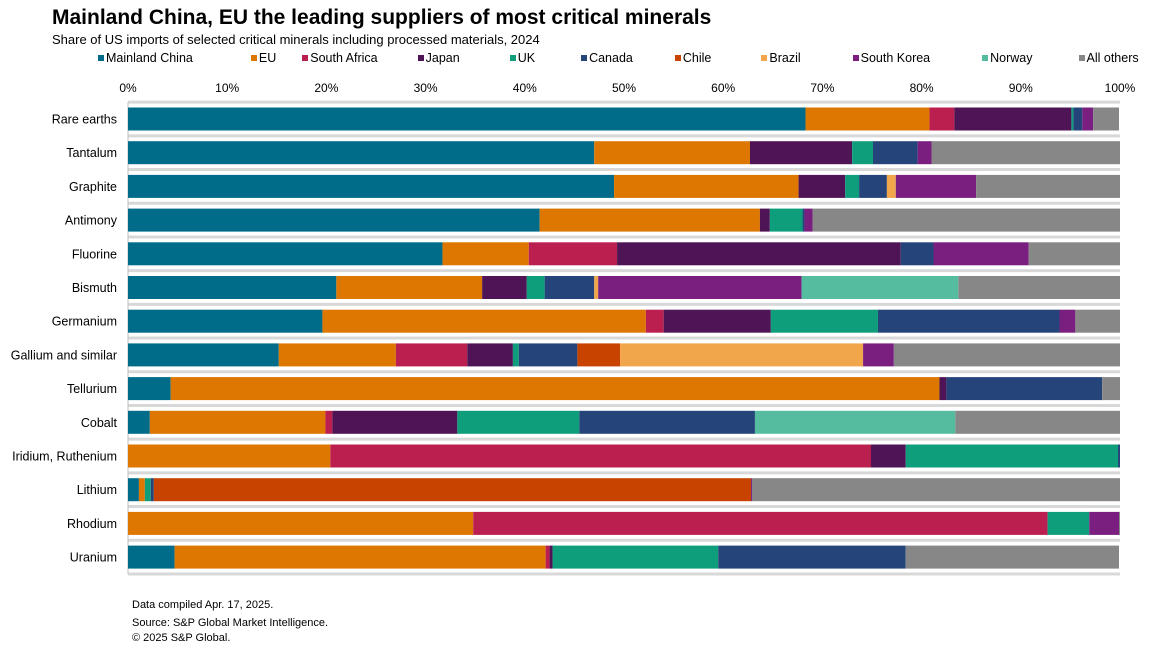 The width and height of the screenshot is (1156, 654). What do you see at coordinates (84, 120) in the screenshot?
I see `category-label: Rare earths` at bounding box center [84, 120].